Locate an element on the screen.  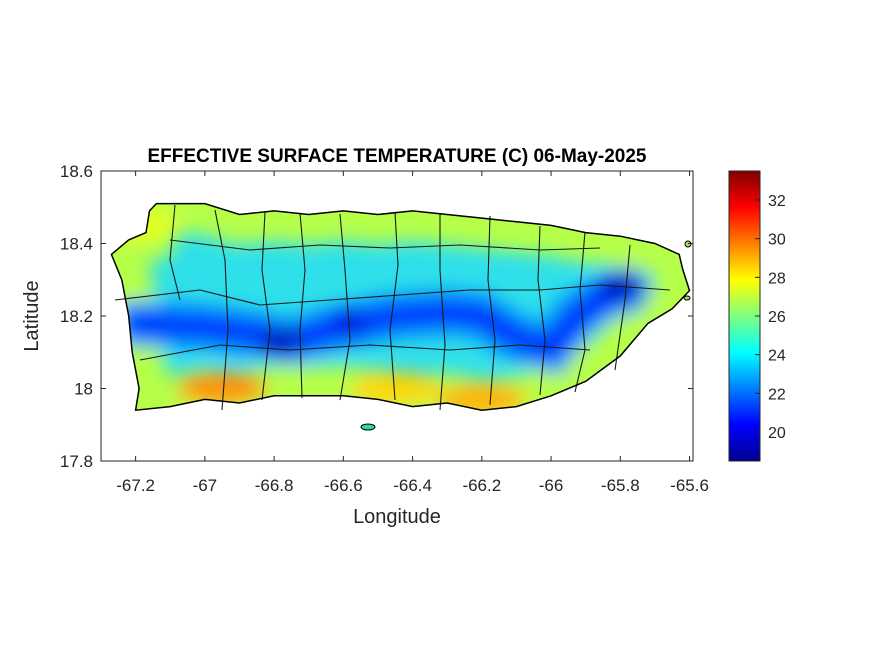
x-axis-label: Longitude is located at coordinates (397, 517).